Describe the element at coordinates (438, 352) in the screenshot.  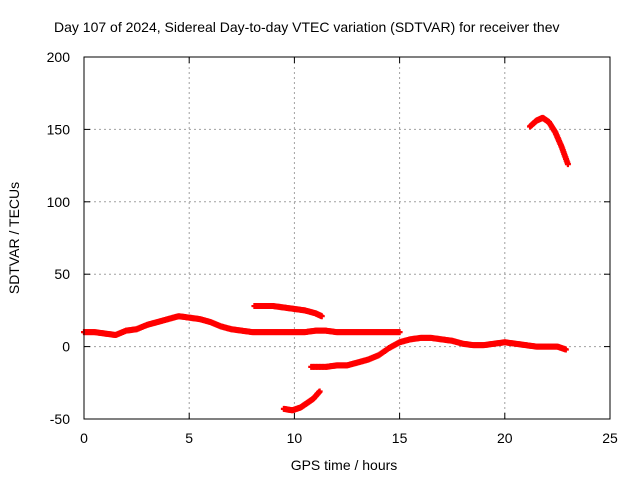
I see `series-arc4` at that location.